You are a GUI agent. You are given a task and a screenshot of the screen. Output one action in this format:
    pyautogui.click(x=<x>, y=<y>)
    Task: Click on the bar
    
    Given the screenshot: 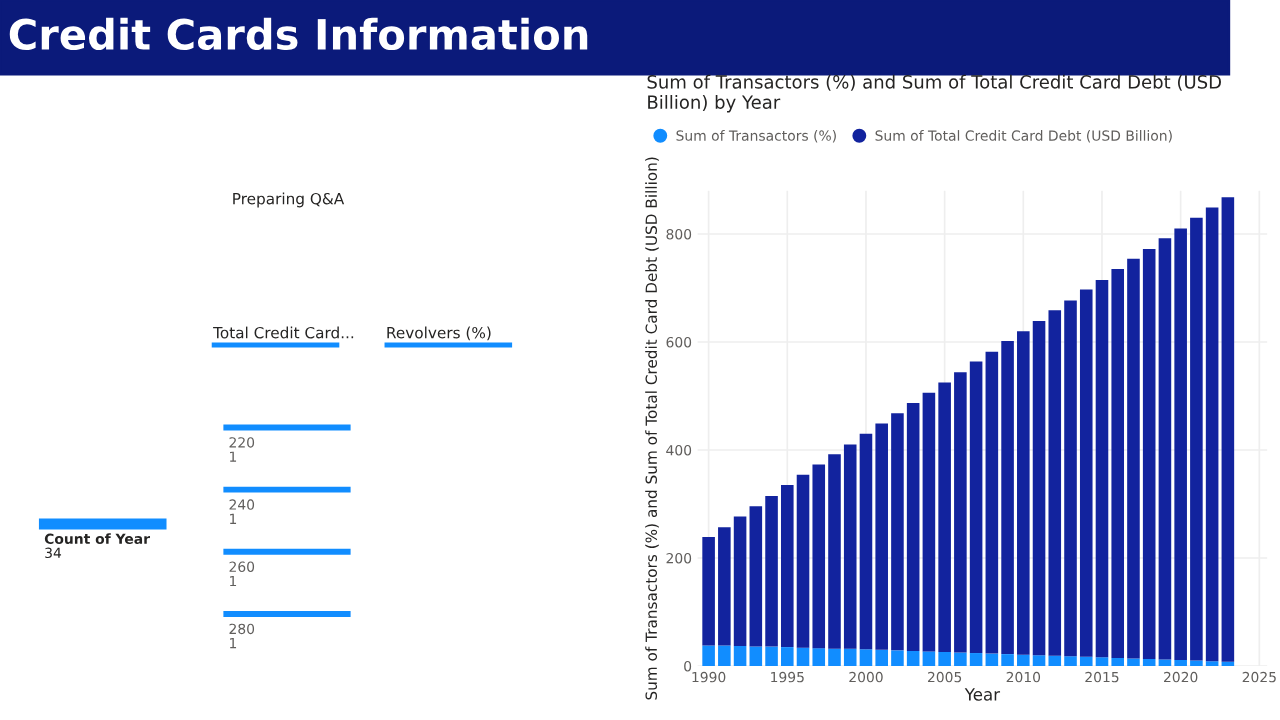 What is the action you would take?
    pyautogui.click(x=1228, y=429)
    